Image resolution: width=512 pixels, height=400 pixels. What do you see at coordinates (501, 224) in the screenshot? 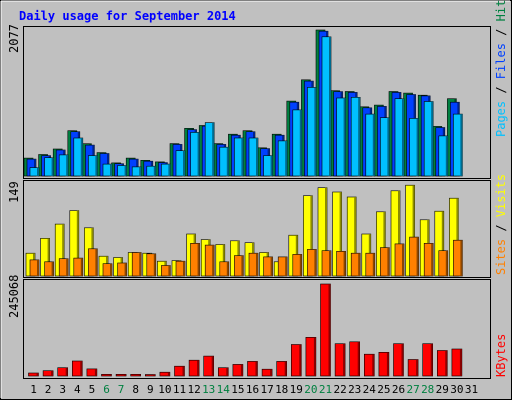
I see `legend-visits-sites: Sites / Visits` at bounding box center [501, 224].